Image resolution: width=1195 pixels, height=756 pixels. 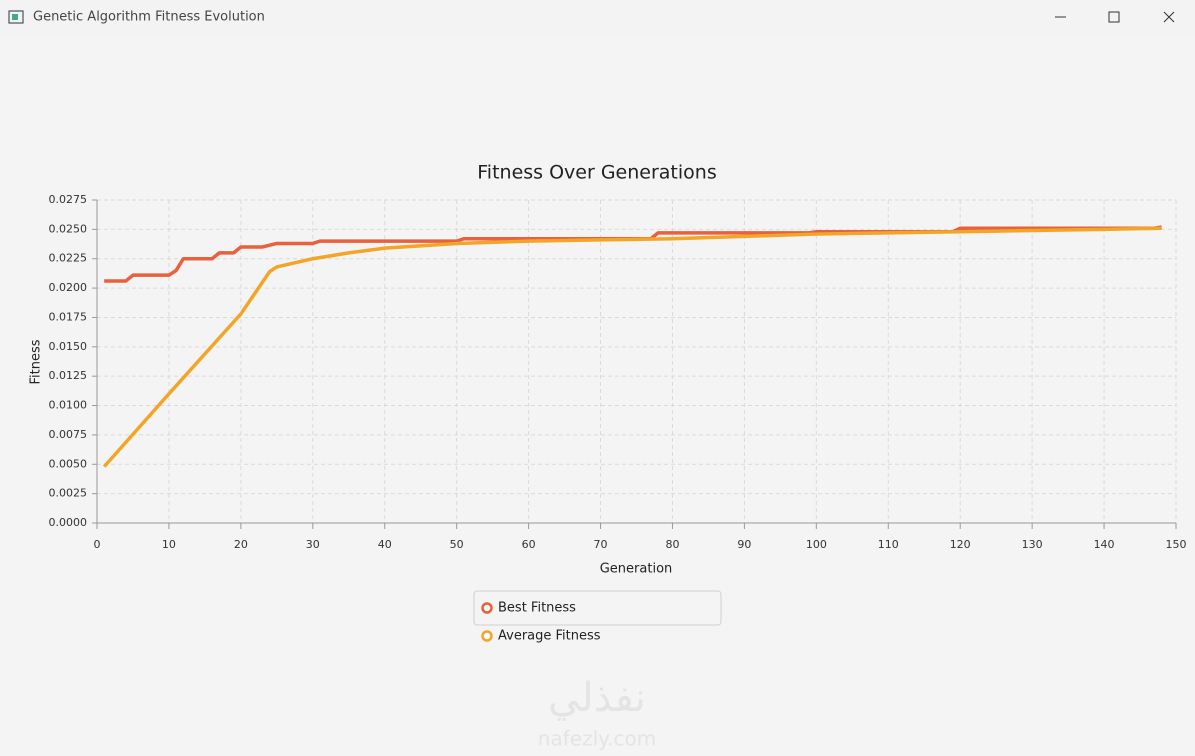 What do you see at coordinates (68, 258) in the screenshot?
I see `y-tick-label: 0.0225` at bounding box center [68, 258].